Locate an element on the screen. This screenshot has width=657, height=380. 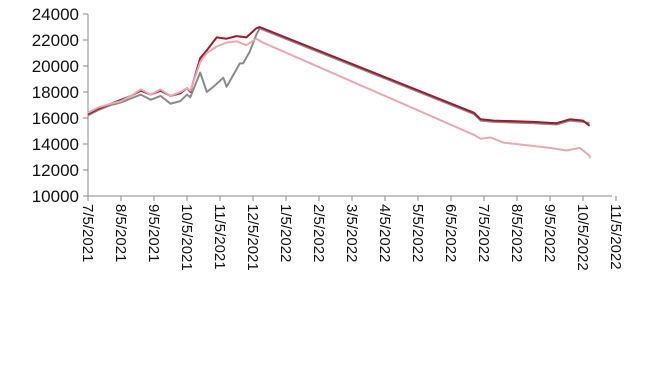
x-tick-label: 11/5/2022 is located at coordinates (615, 237).